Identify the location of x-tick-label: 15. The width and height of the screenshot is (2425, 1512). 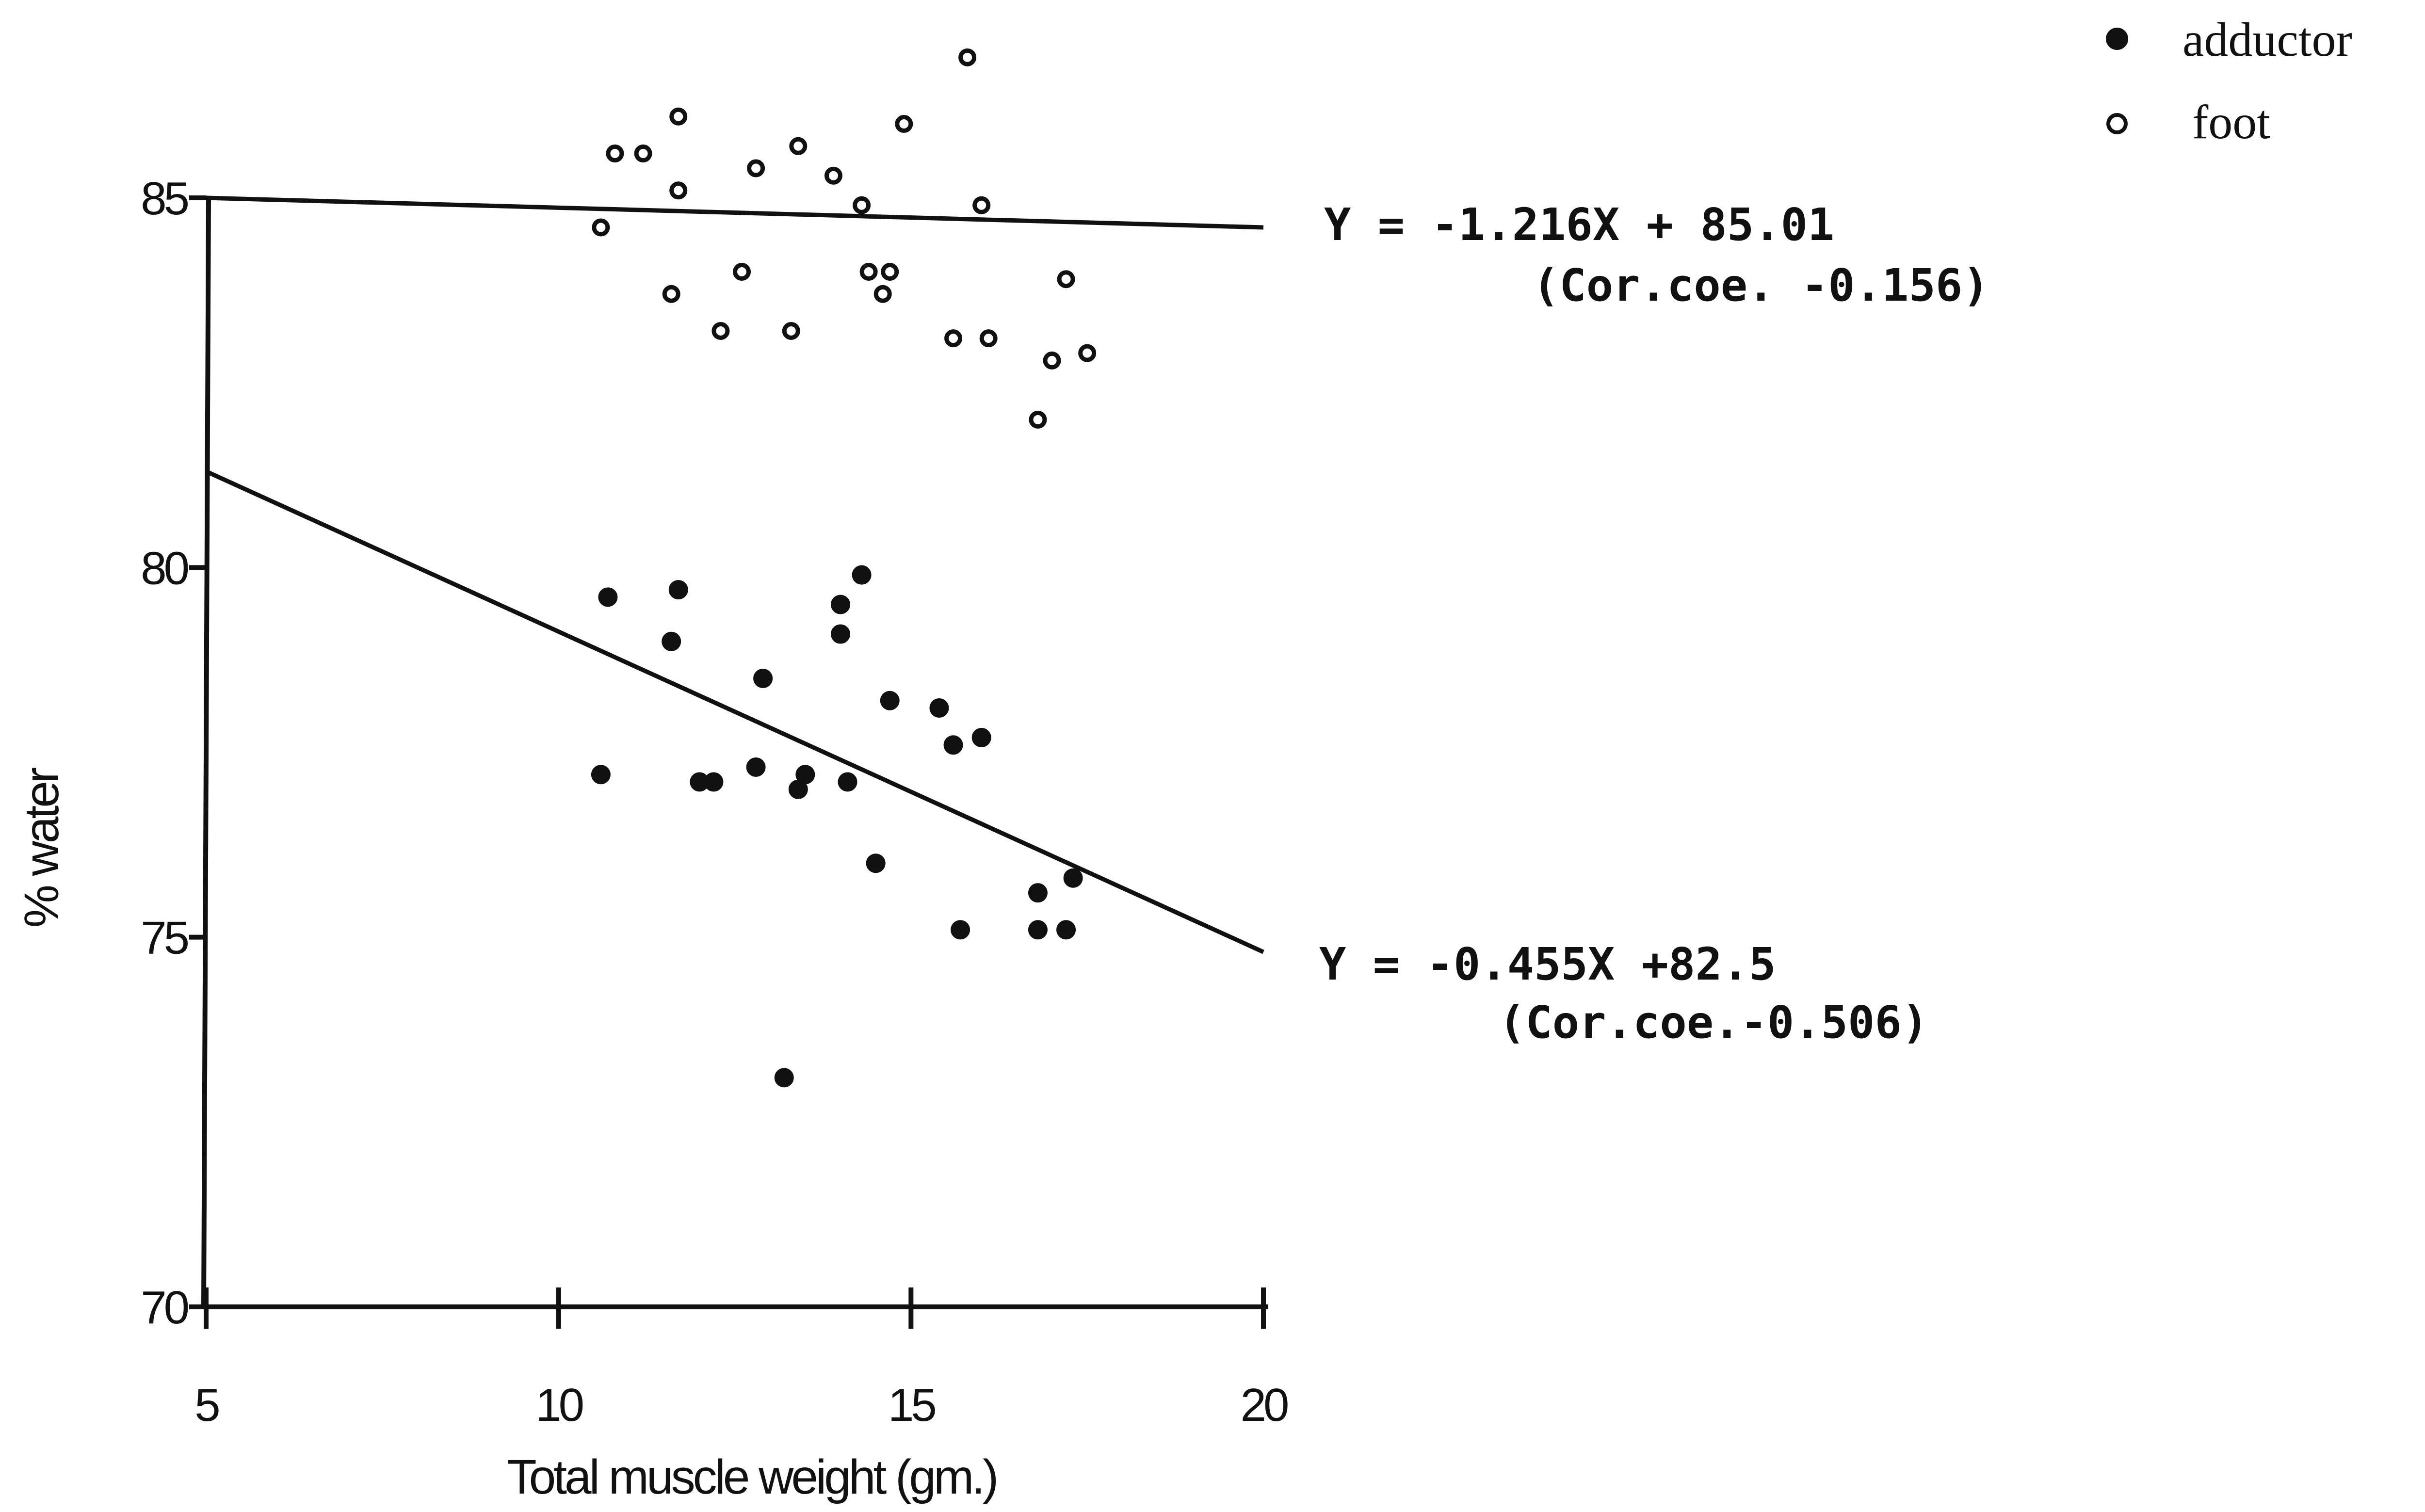
(911, 1405).